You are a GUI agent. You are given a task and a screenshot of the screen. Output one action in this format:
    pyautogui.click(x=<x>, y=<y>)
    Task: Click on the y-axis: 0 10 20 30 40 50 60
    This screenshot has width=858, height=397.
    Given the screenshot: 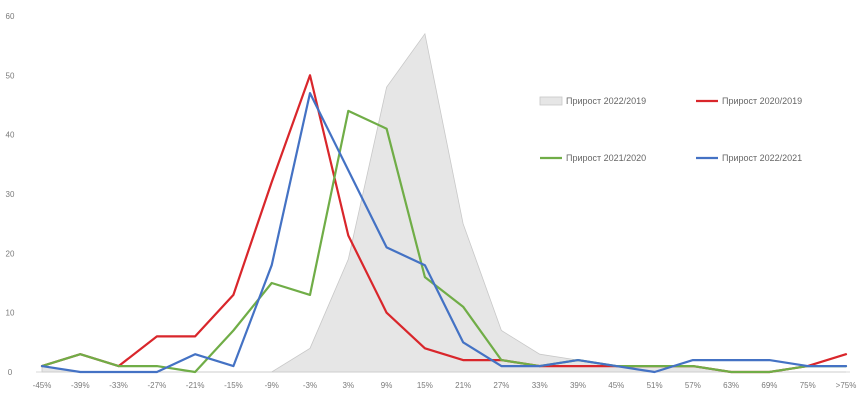 What is the action you would take?
    pyautogui.click(x=10, y=194)
    